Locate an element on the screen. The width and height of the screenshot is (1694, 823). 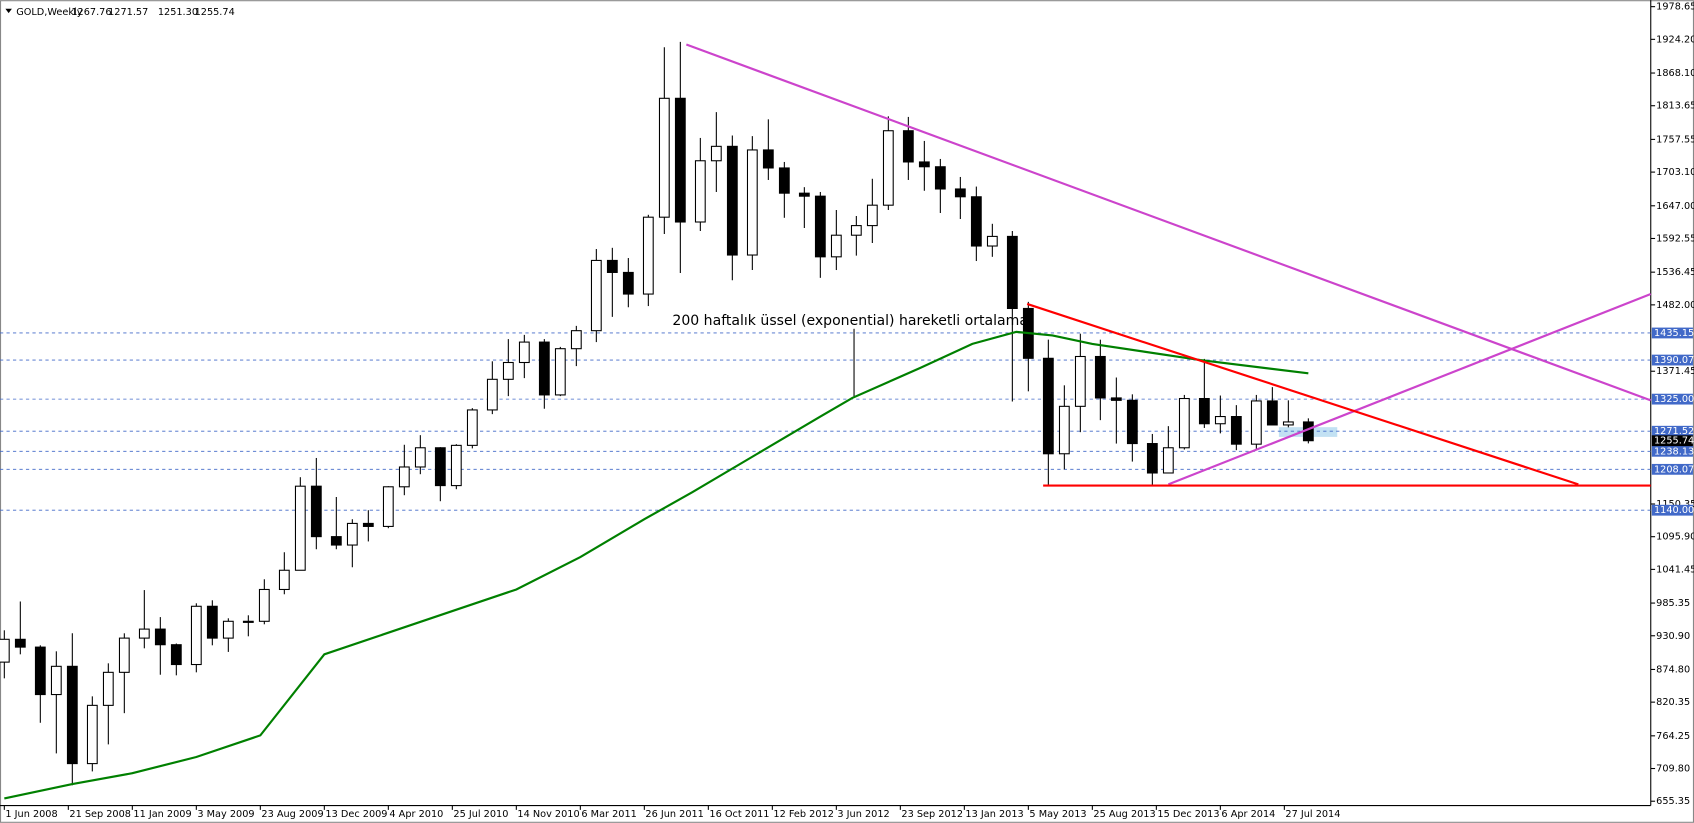
level-label: 1140.00 is located at coordinates (1674, 510).